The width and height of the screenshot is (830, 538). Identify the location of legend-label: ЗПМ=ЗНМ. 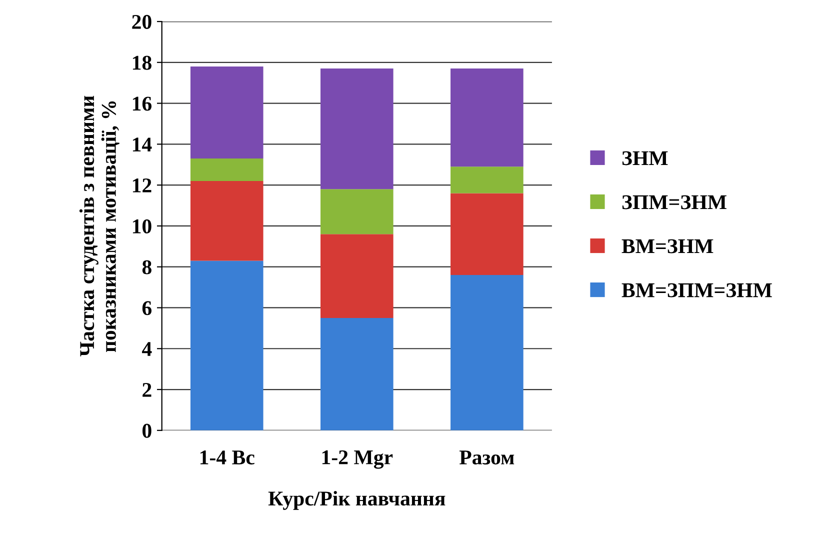
(674, 202).